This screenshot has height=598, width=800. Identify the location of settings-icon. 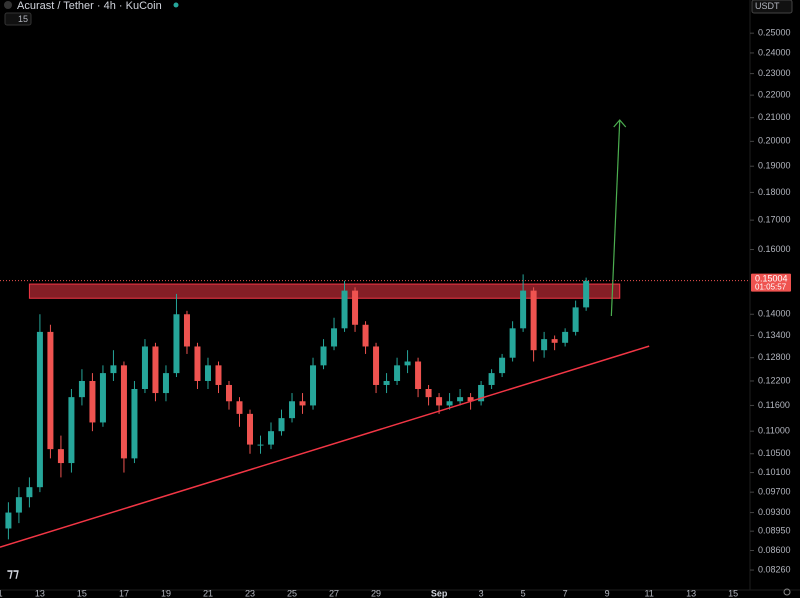
(787, 592).